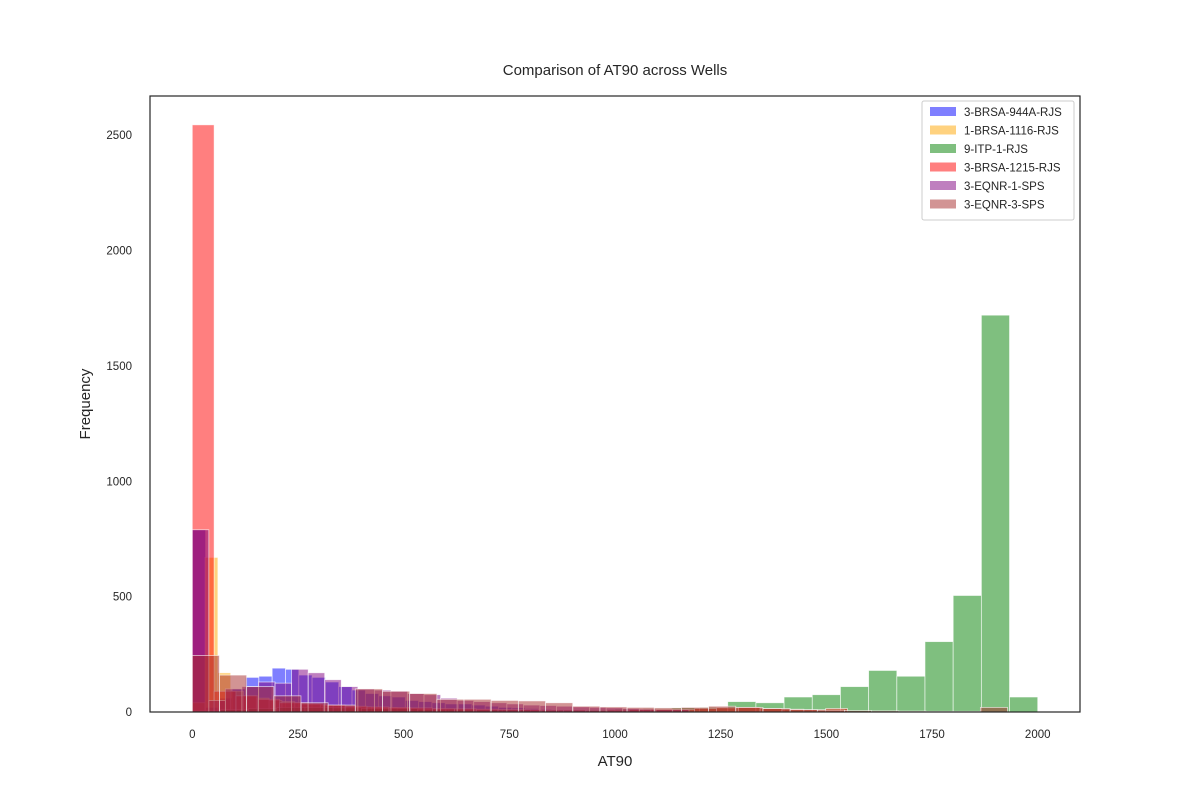 This screenshot has width=1200, height=800. Describe the element at coordinates (1011, 132) in the screenshot. I see `legend-label: 1-BRSA-1116-RJS` at that location.